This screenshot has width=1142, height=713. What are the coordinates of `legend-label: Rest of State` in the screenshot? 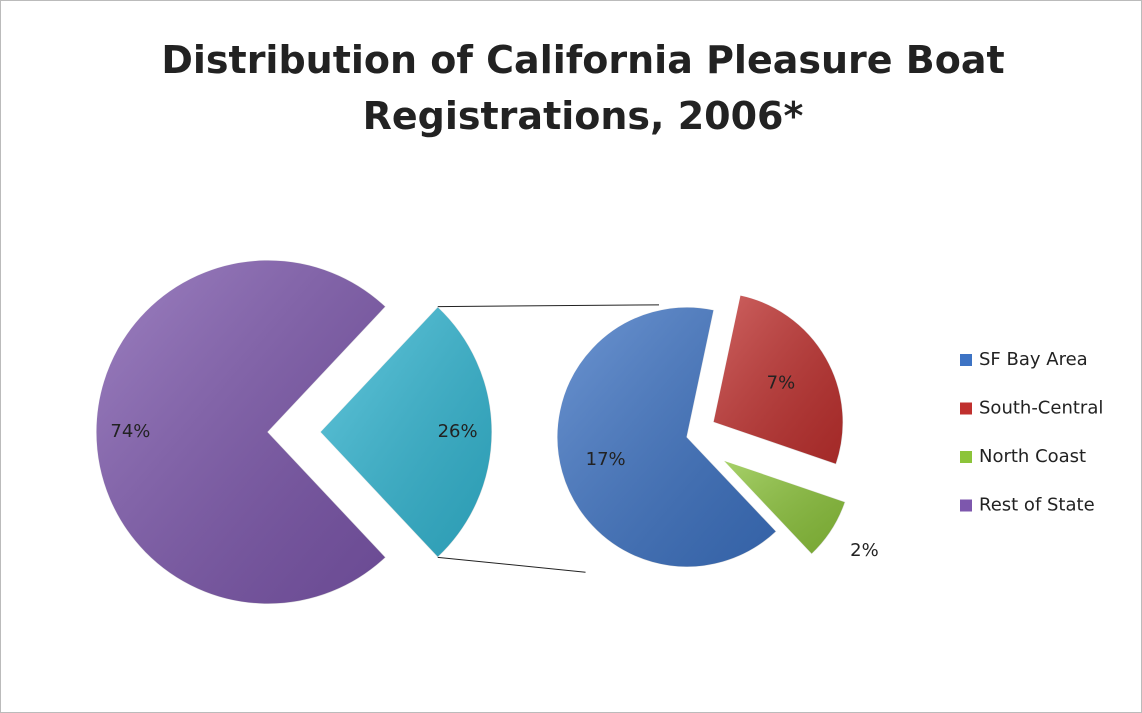 It's located at (1037, 505).